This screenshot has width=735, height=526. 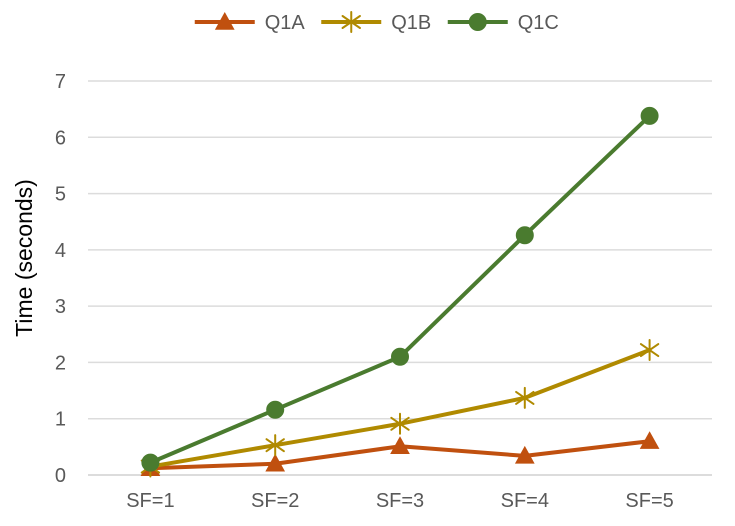 What do you see at coordinates (649, 501) in the screenshot?
I see `x-tick-label: SF=5` at bounding box center [649, 501].